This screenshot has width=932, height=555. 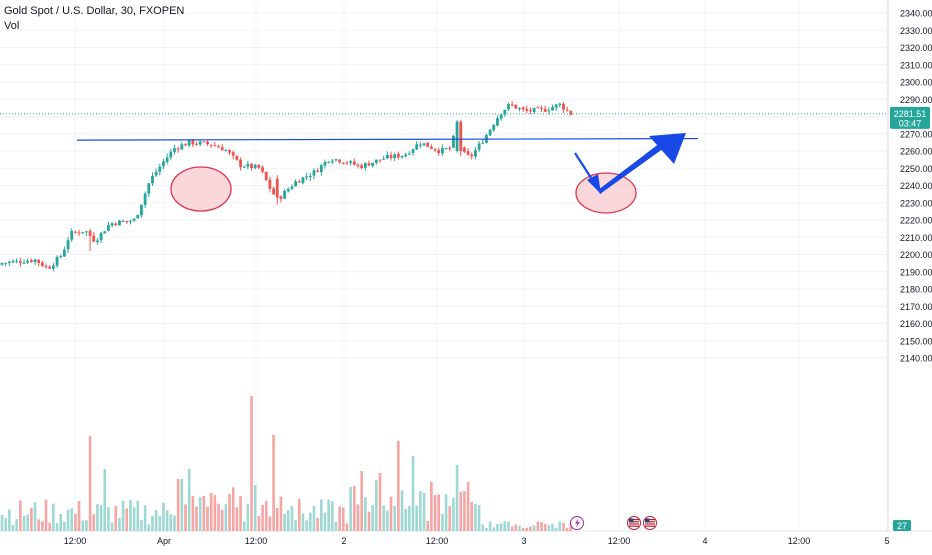 What do you see at coordinates (916, 134) in the screenshot?
I see `price-tick-label: 2270.00` at bounding box center [916, 134].